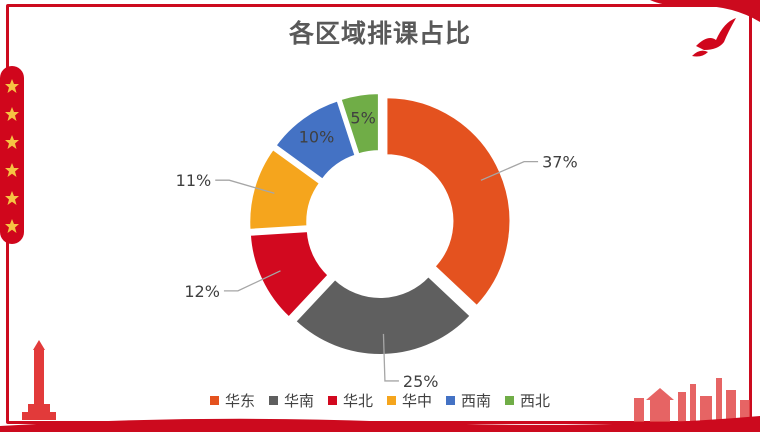  Describe the element at coordinates (714, 37) in the screenshot. I see `dove-icon` at that location.